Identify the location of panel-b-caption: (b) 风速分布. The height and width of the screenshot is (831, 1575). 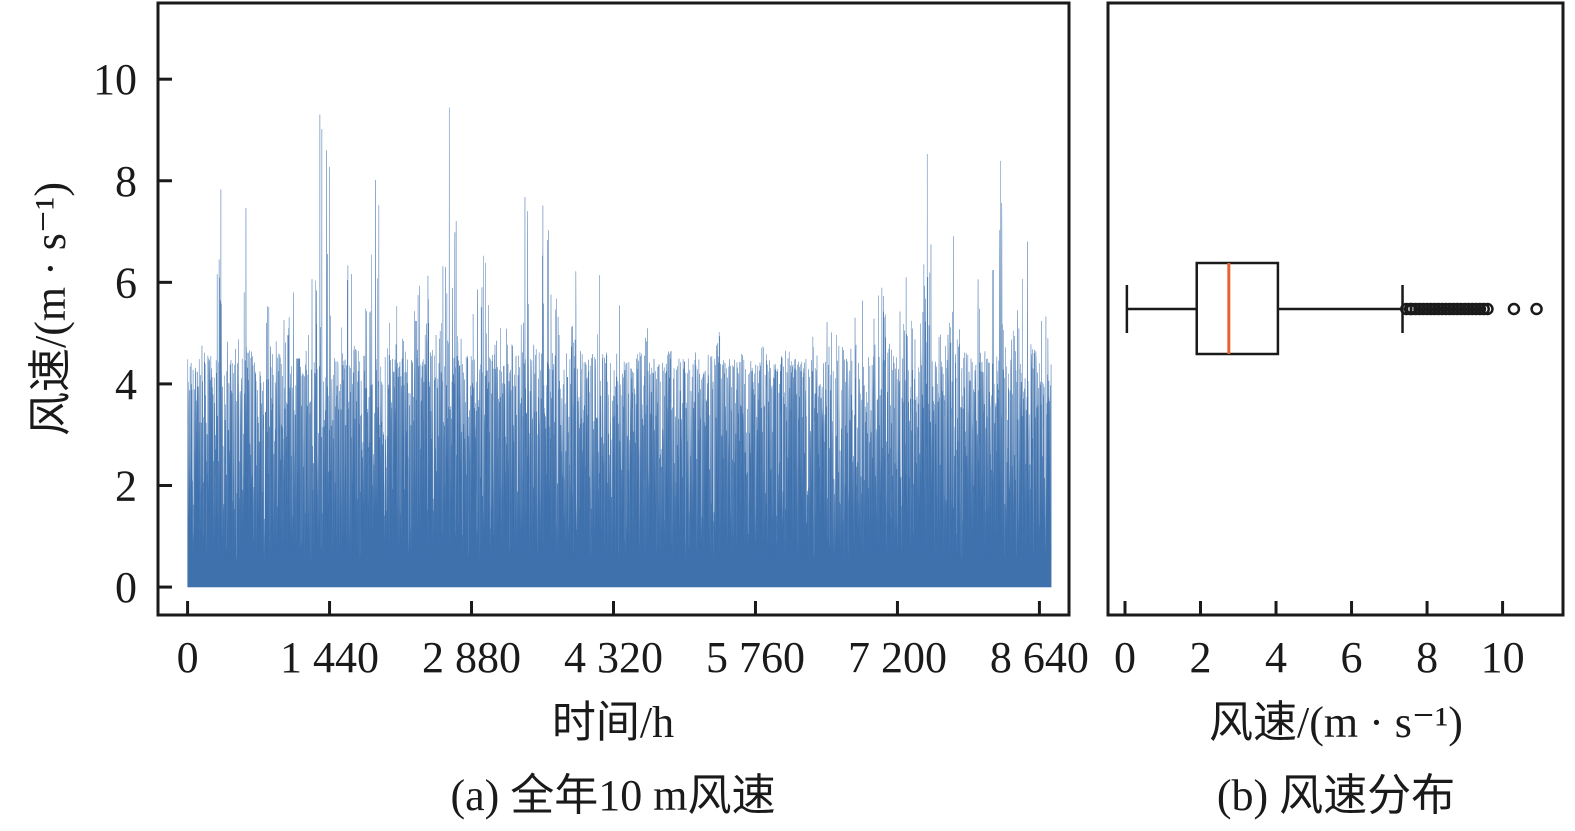
(1336, 795).